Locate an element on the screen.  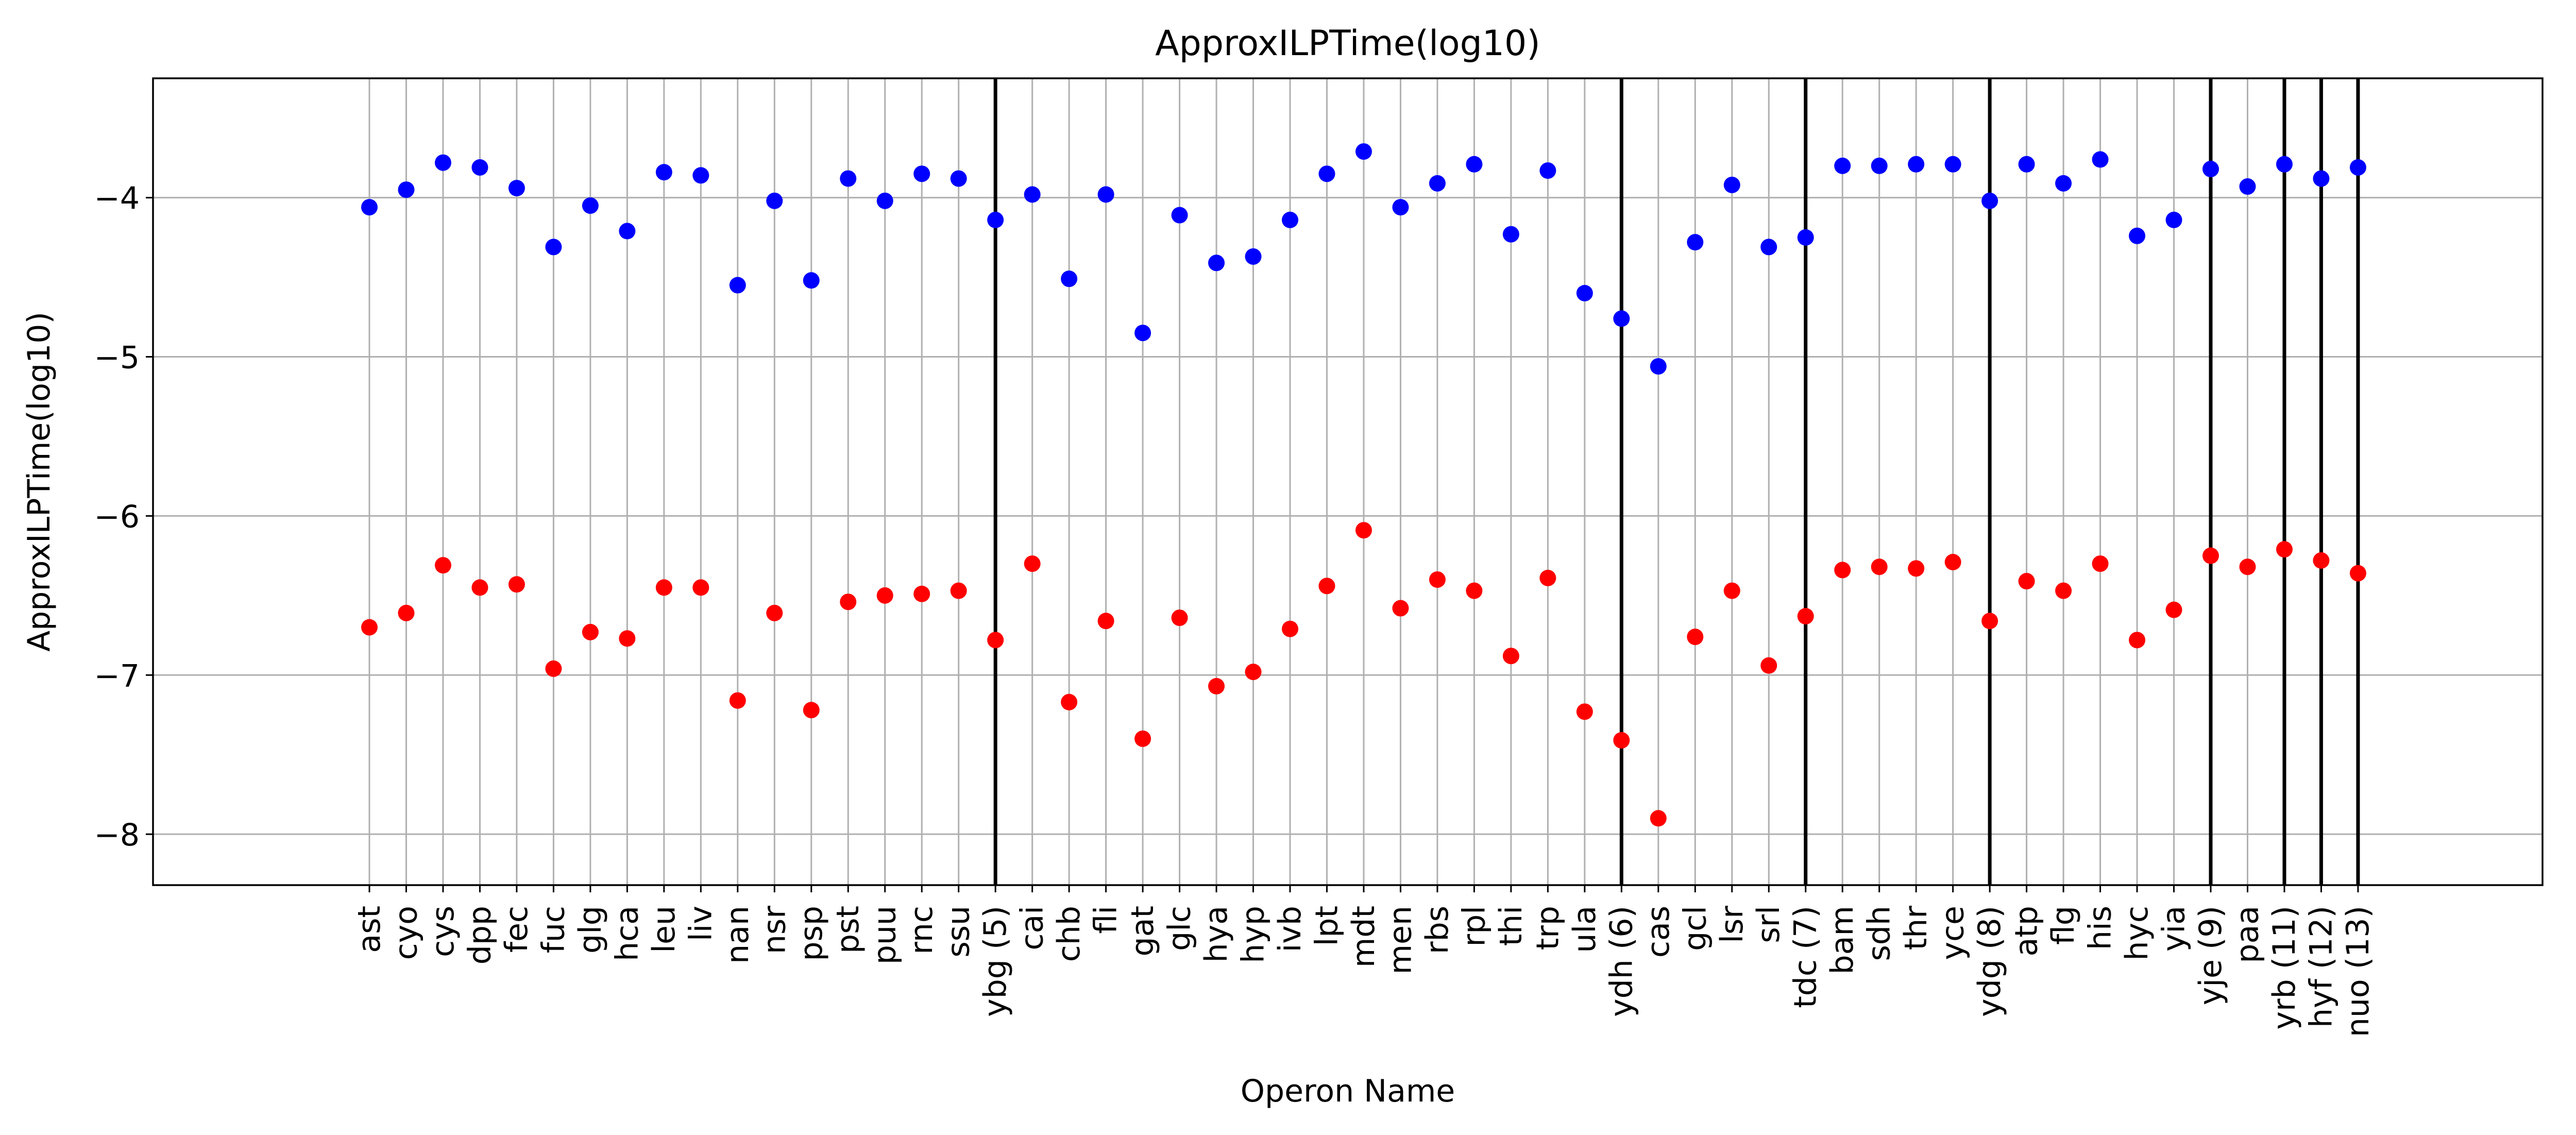
y-tick-label: −5 is located at coordinates (117, 358).